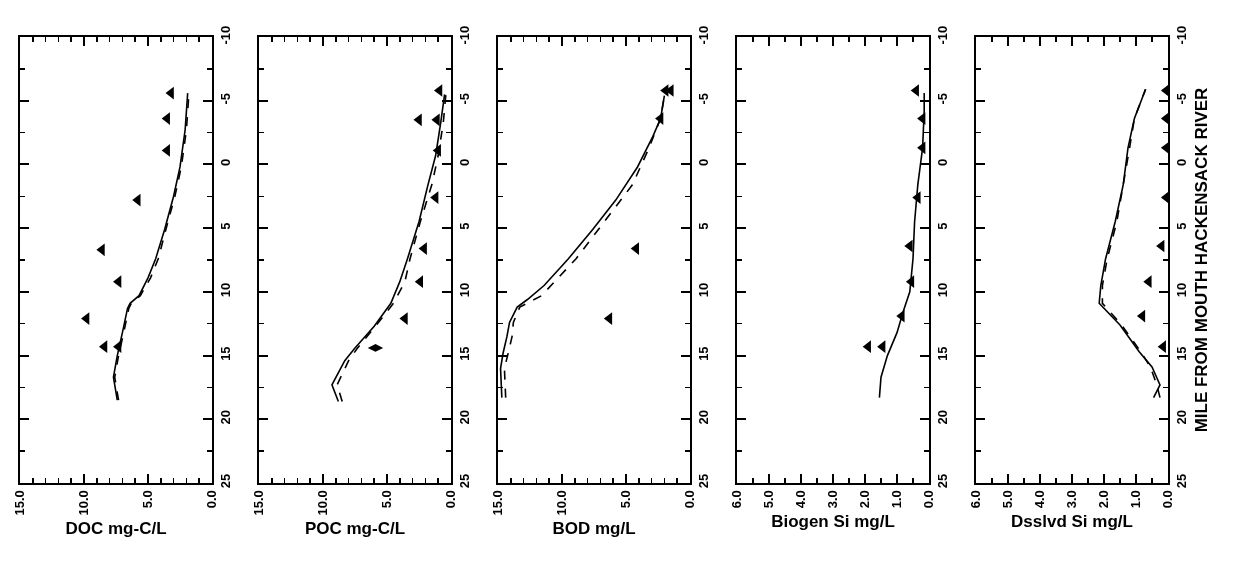  I want to click on x-axis-title: DOC mg-C/L, so click(116, 529).